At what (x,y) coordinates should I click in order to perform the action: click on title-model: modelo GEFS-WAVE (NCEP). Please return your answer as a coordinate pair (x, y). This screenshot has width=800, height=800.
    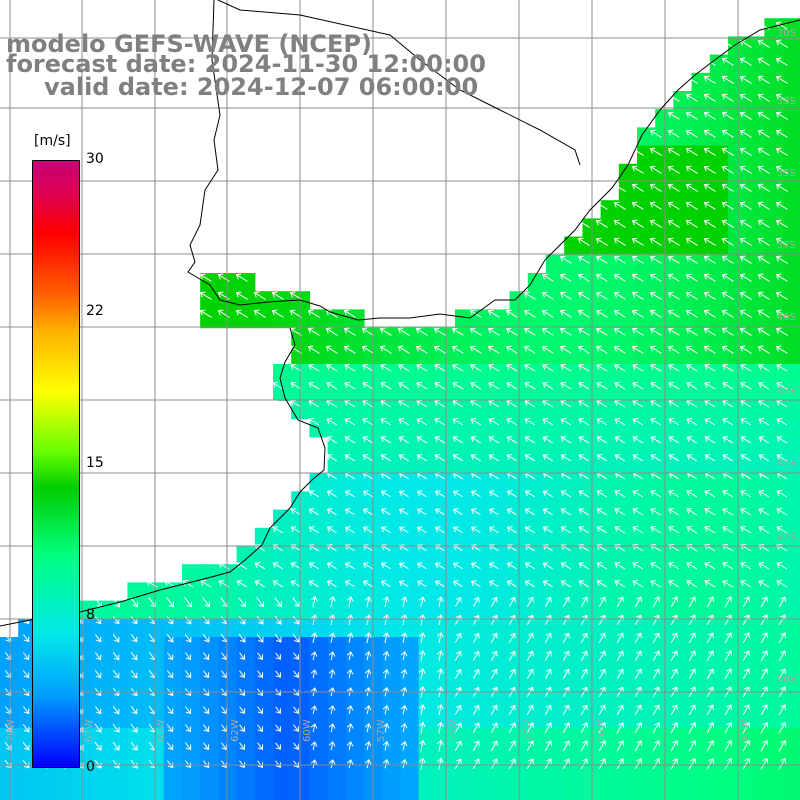
    Looking at the image, I should click on (189, 44).